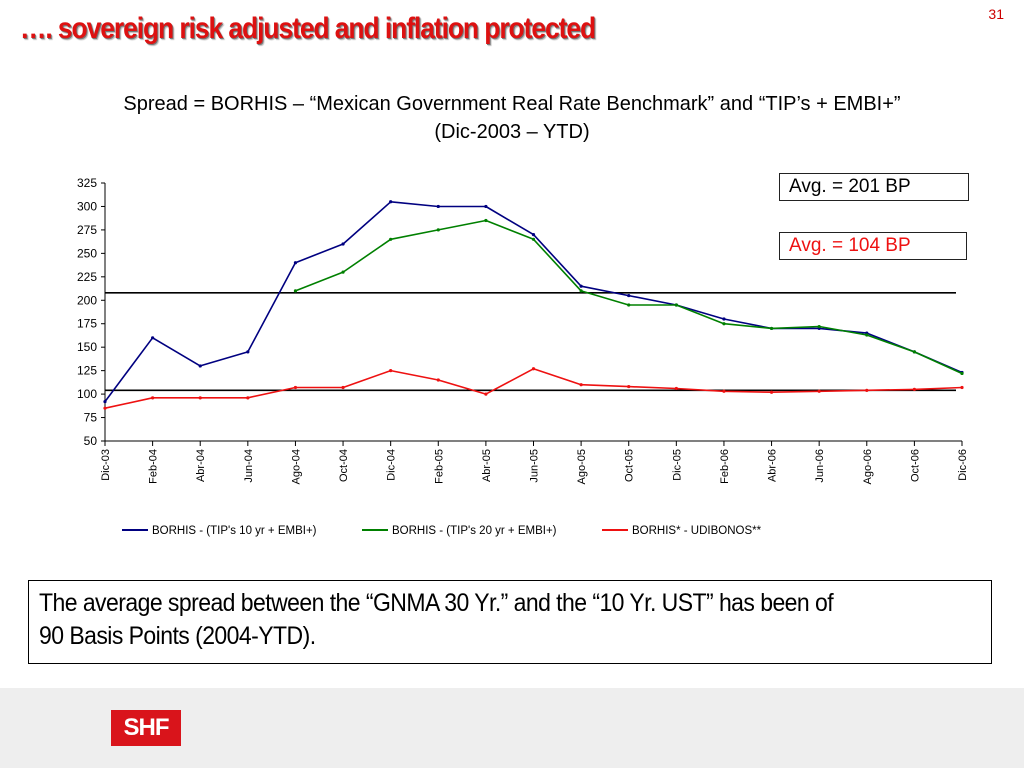  What do you see at coordinates (439, 466) in the screenshot?
I see `x-tick-label: Feb-05` at bounding box center [439, 466].